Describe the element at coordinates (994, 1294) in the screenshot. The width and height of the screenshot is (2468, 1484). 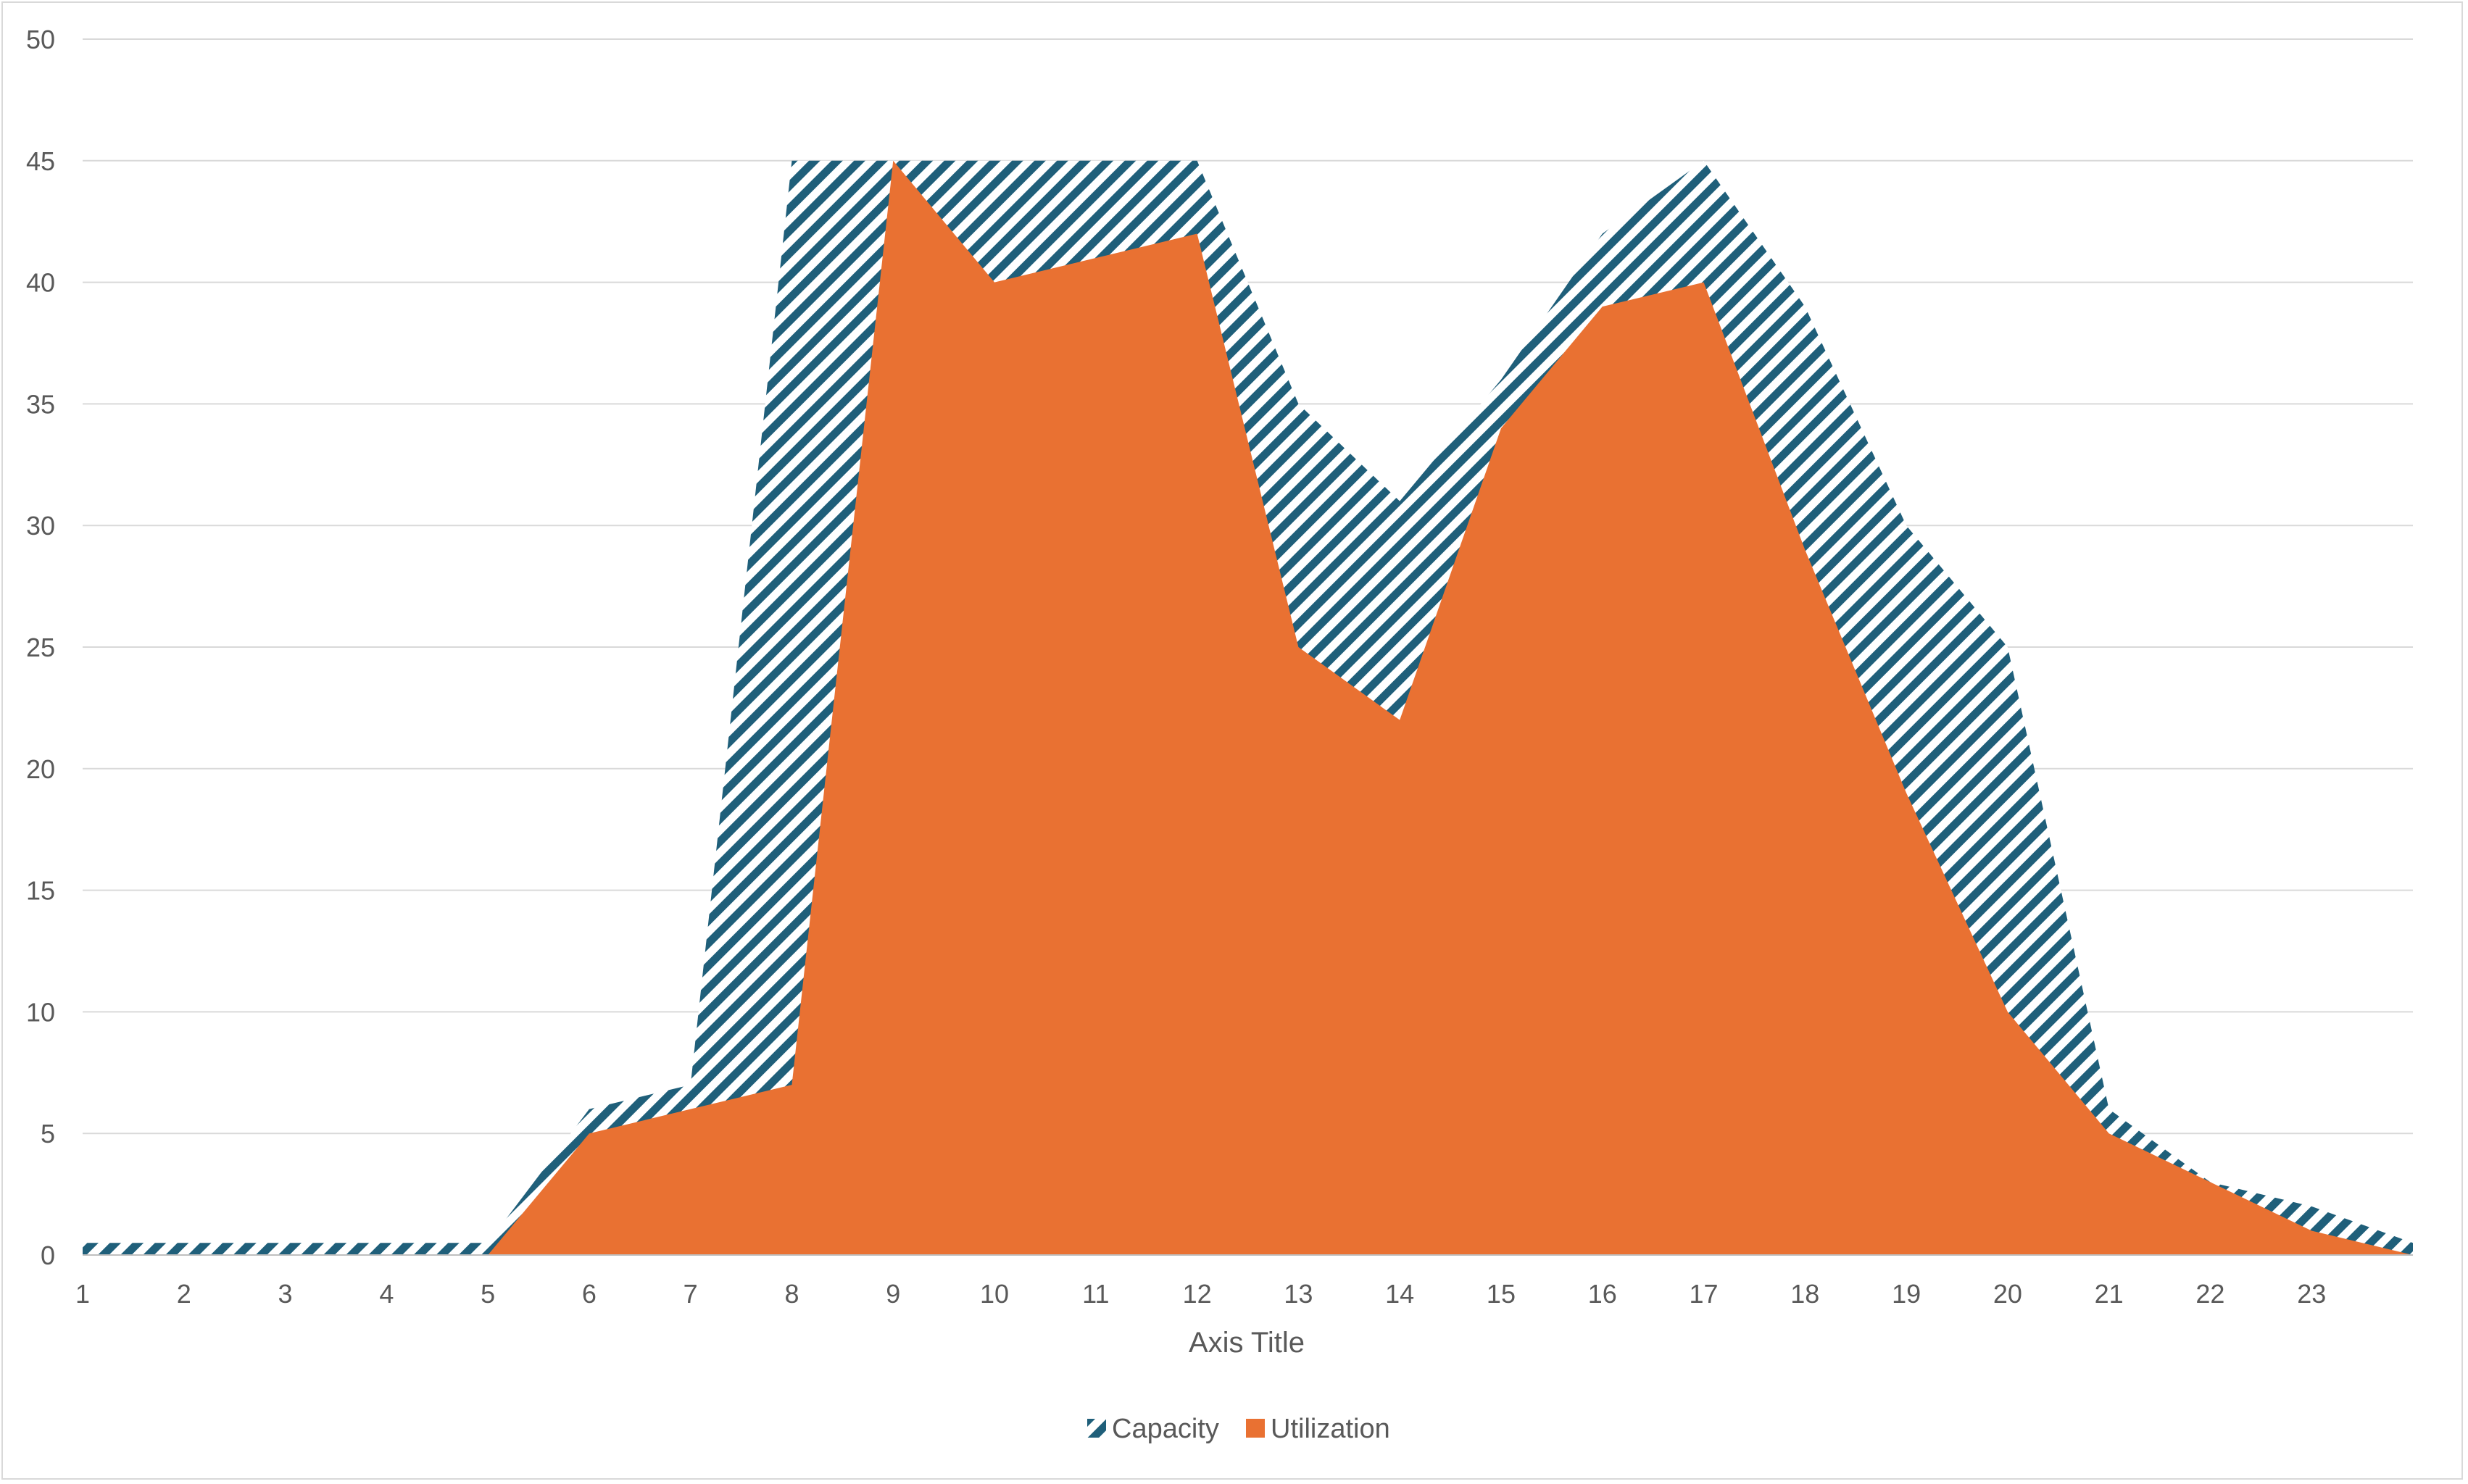
I see `x-tick-label: 10` at that location.